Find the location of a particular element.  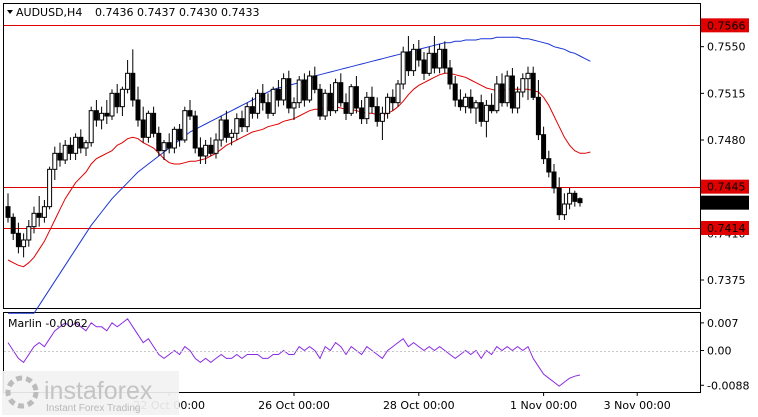

price-tick-label: 0.7480 is located at coordinates (726, 140).